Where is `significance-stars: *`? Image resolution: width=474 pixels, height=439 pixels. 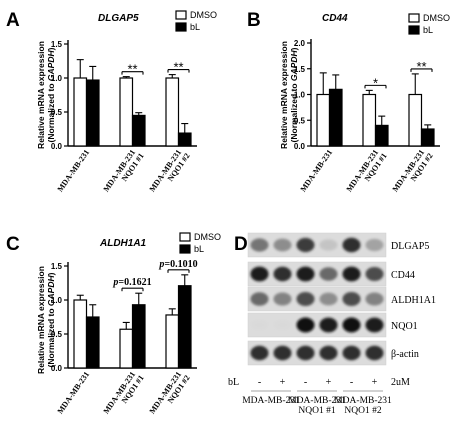
significance-stars: * is located at coordinates (375, 82).